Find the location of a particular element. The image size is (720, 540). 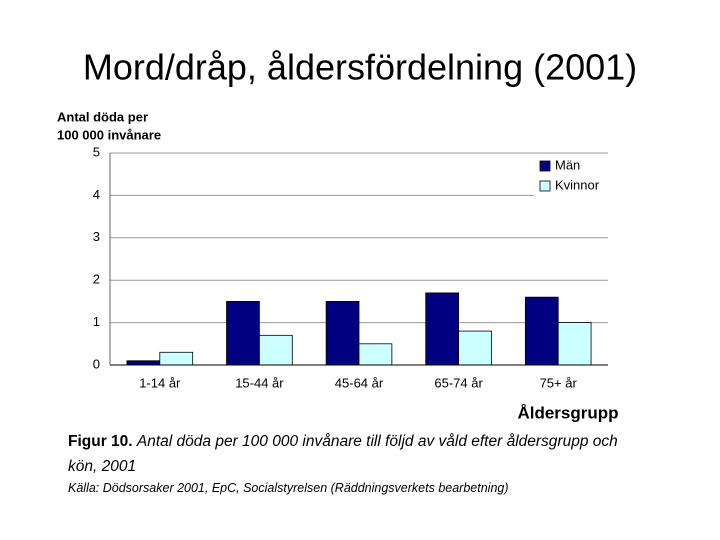

x-tick-label: 75+ år is located at coordinates (559, 382).